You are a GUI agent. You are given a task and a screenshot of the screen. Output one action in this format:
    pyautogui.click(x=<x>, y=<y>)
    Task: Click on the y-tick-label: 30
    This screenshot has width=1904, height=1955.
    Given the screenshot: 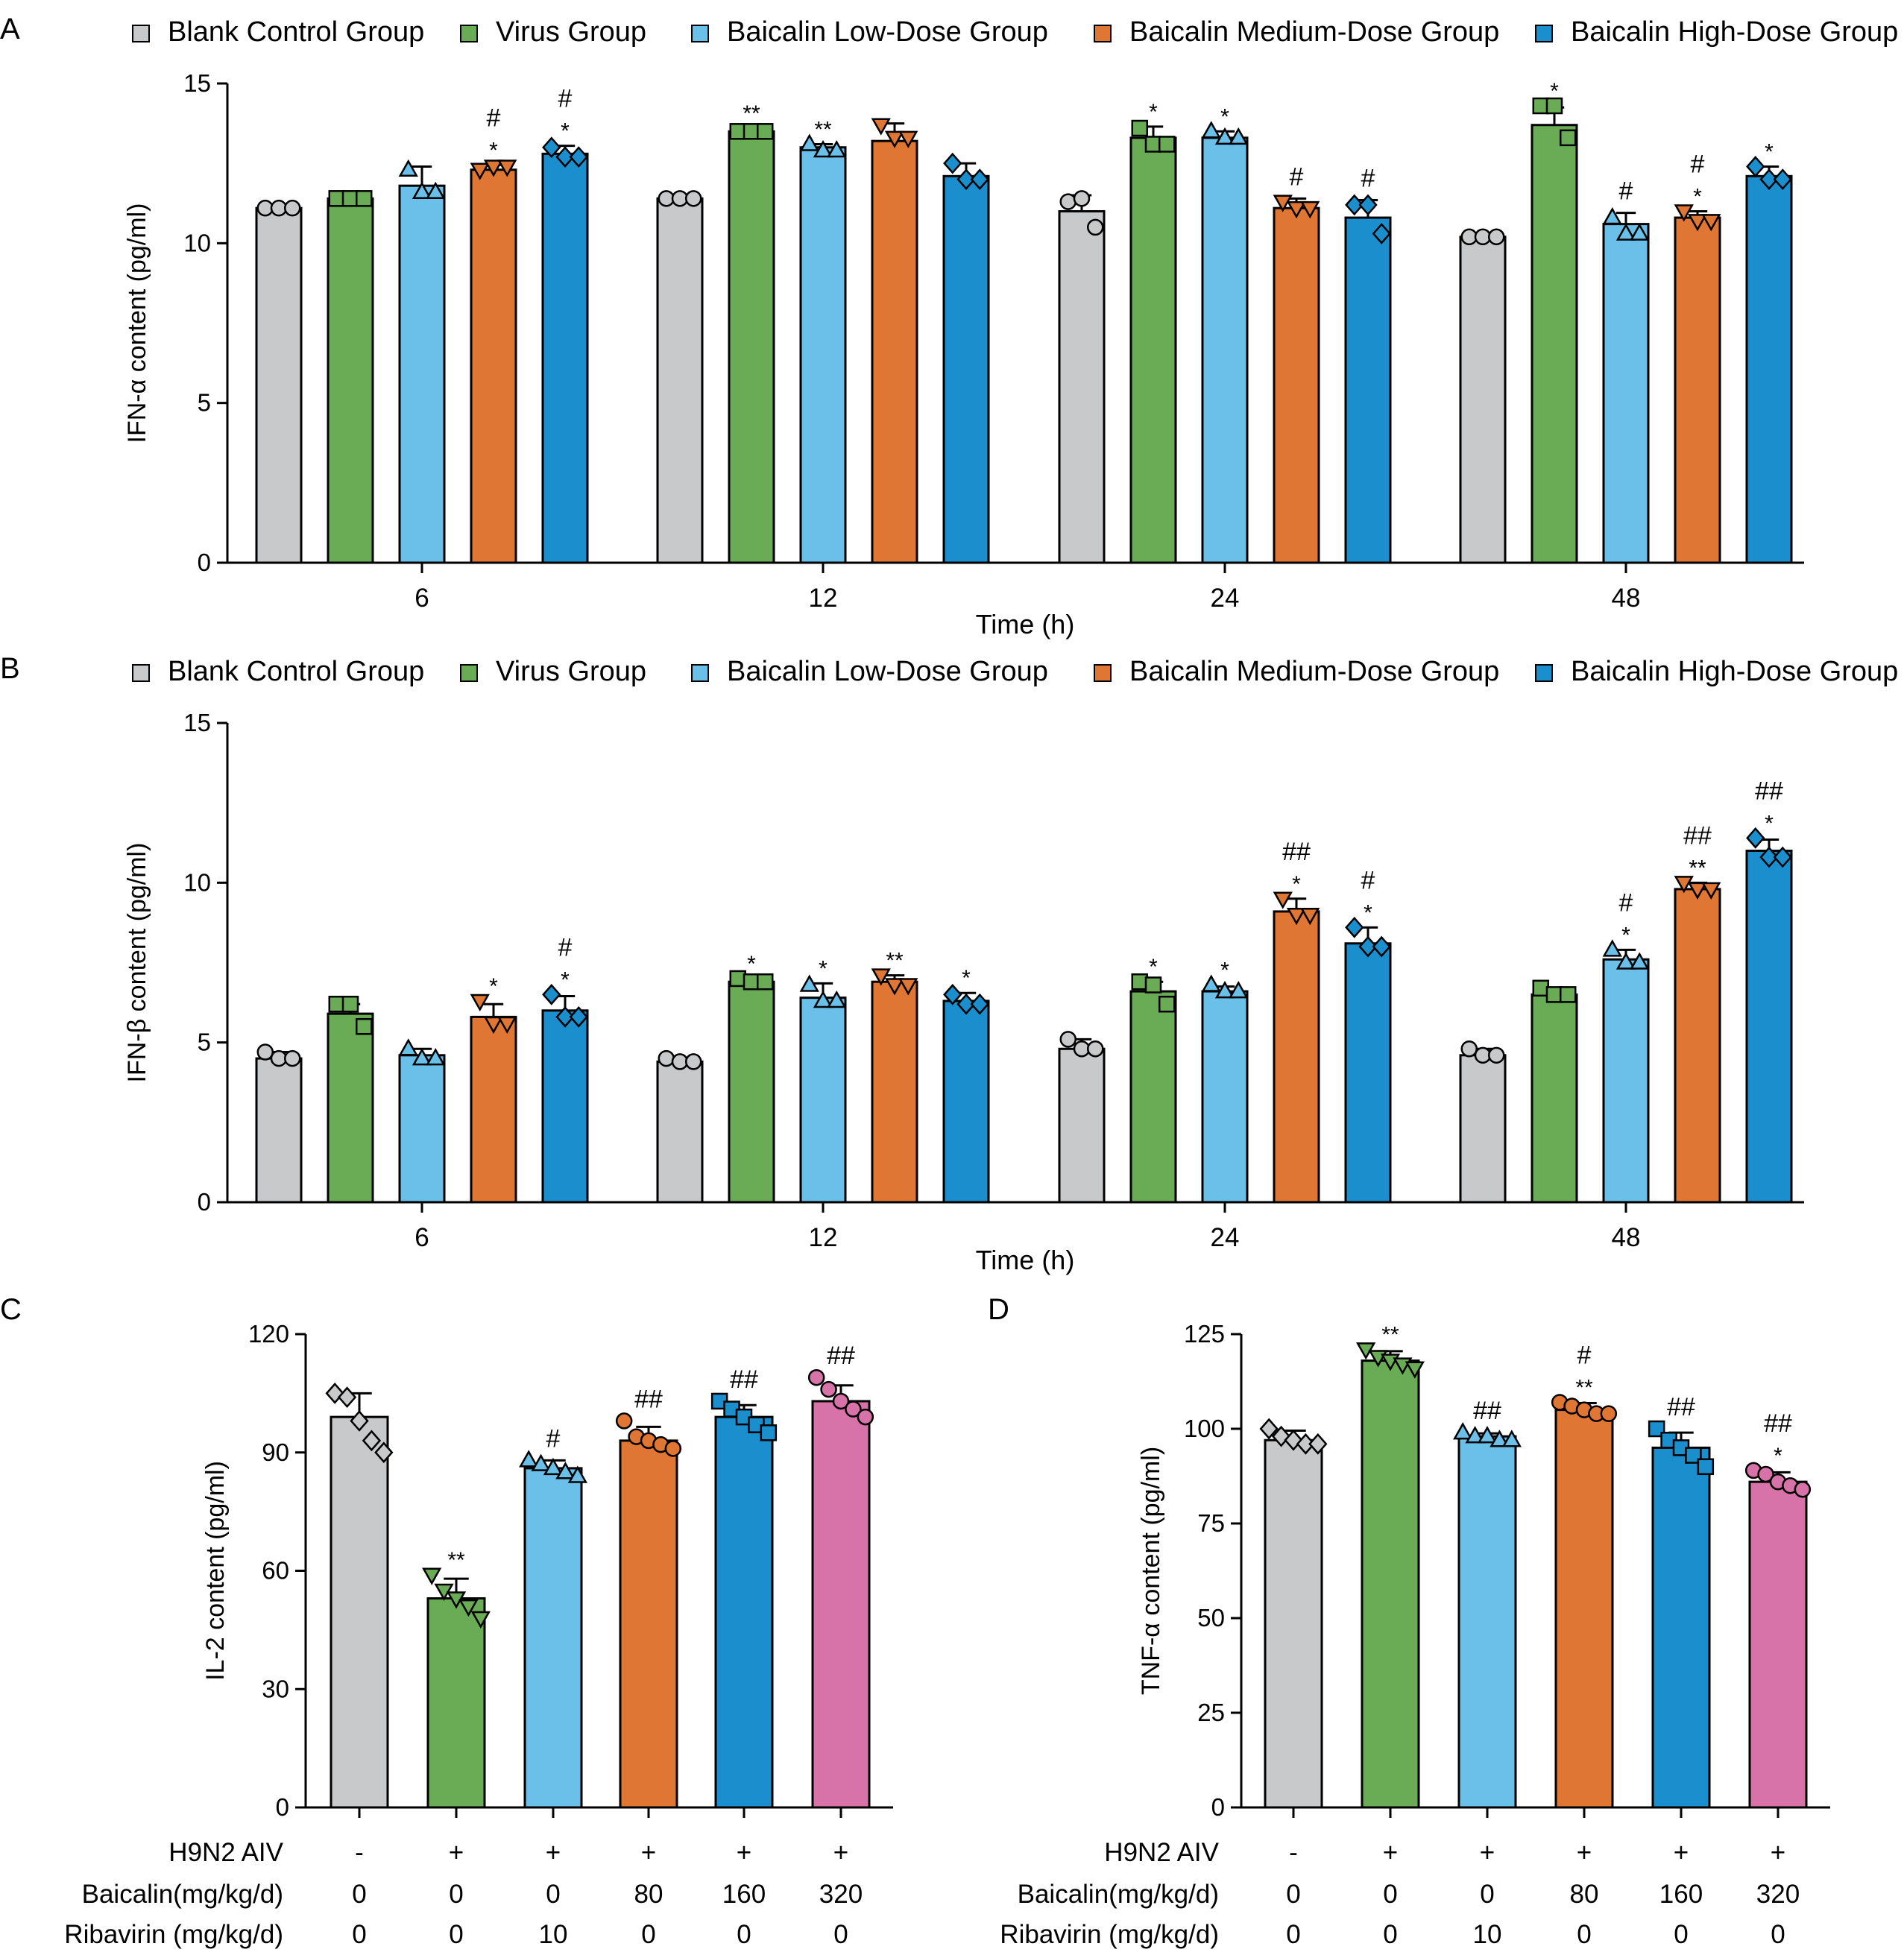 What is the action you would take?
    pyautogui.click(x=275, y=1688)
    